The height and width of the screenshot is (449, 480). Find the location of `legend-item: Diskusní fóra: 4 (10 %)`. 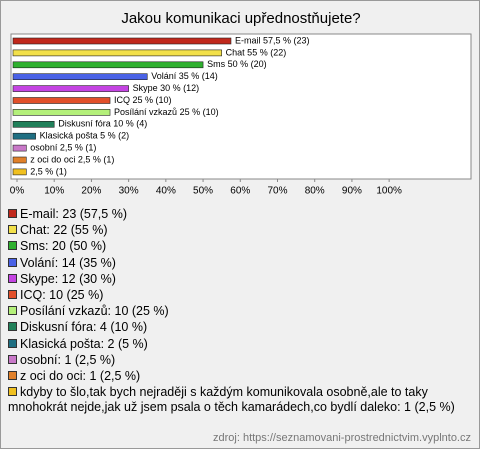

legend-item: Diskusní fóra: 4 (10 %) is located at coordinates (239, 327).